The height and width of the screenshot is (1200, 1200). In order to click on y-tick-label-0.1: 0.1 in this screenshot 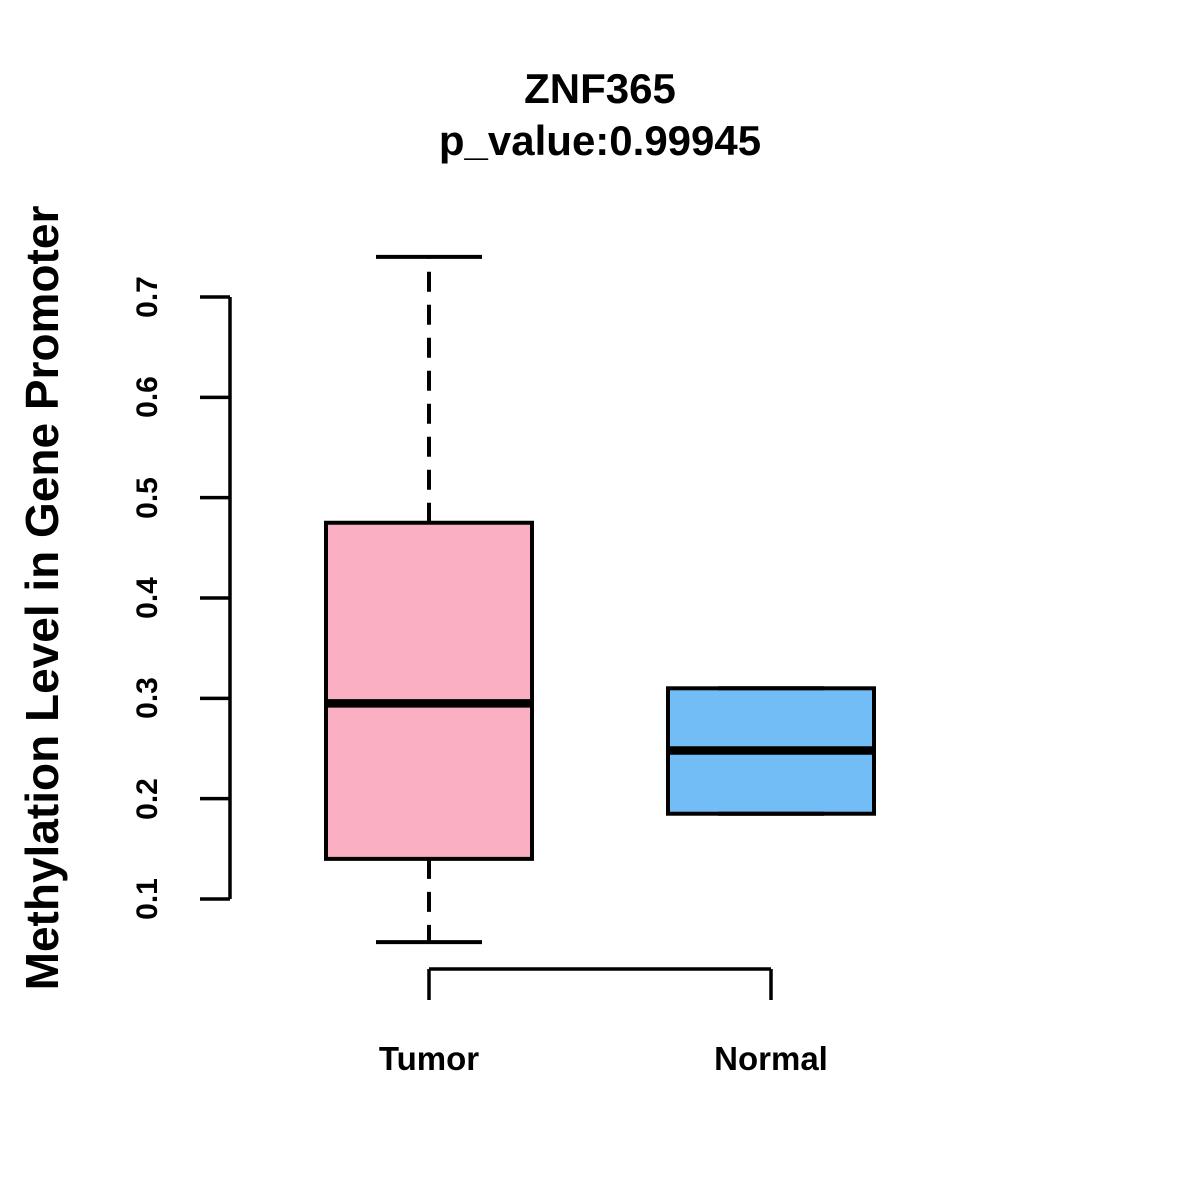, I will do `click(147, 899)`.